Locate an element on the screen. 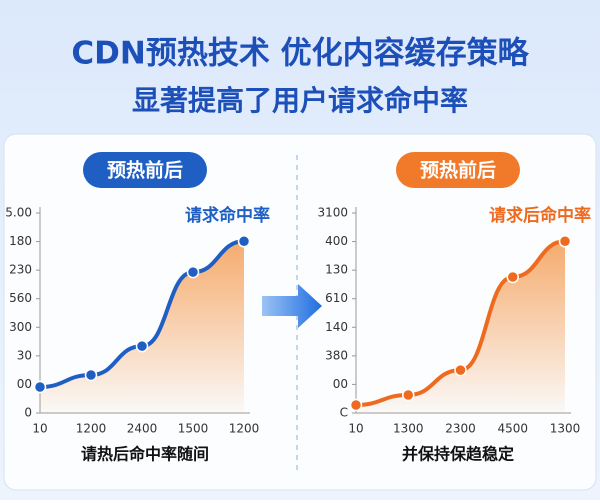  x-tick-label: 1500 is located at coordinates (193, 429).